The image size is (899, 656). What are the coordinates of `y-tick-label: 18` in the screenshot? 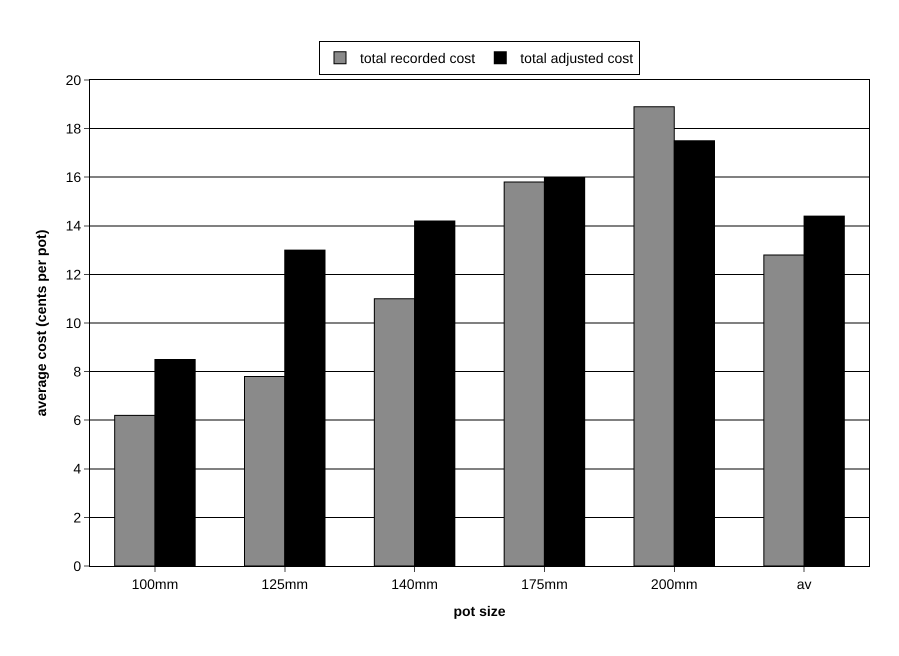 It's located at (74, 128).